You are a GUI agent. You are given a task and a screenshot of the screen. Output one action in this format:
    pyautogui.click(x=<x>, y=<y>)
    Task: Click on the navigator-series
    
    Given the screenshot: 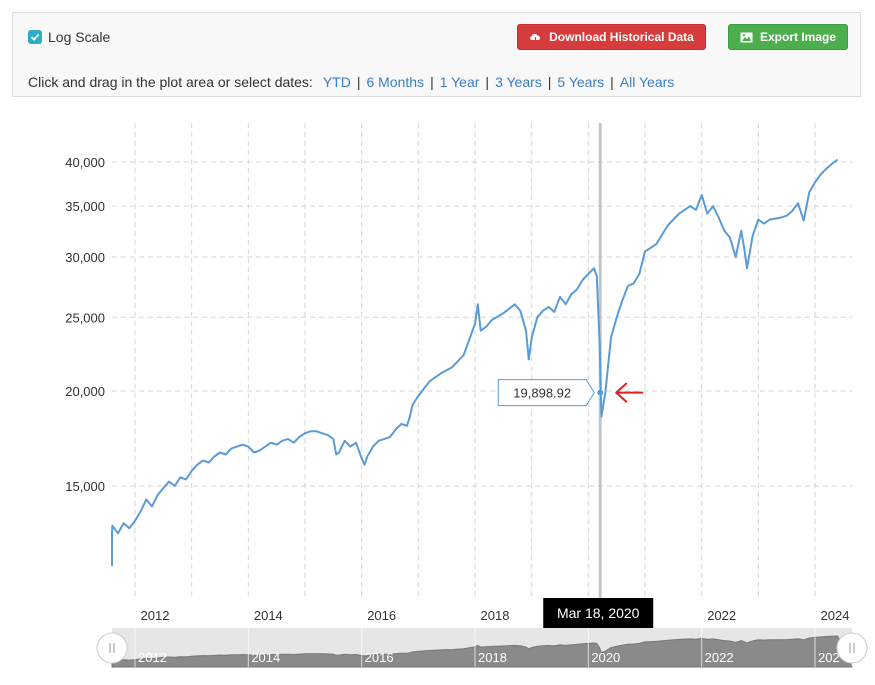 What is the action you would take?
    pyautogui.click(x=482, y=651)
    